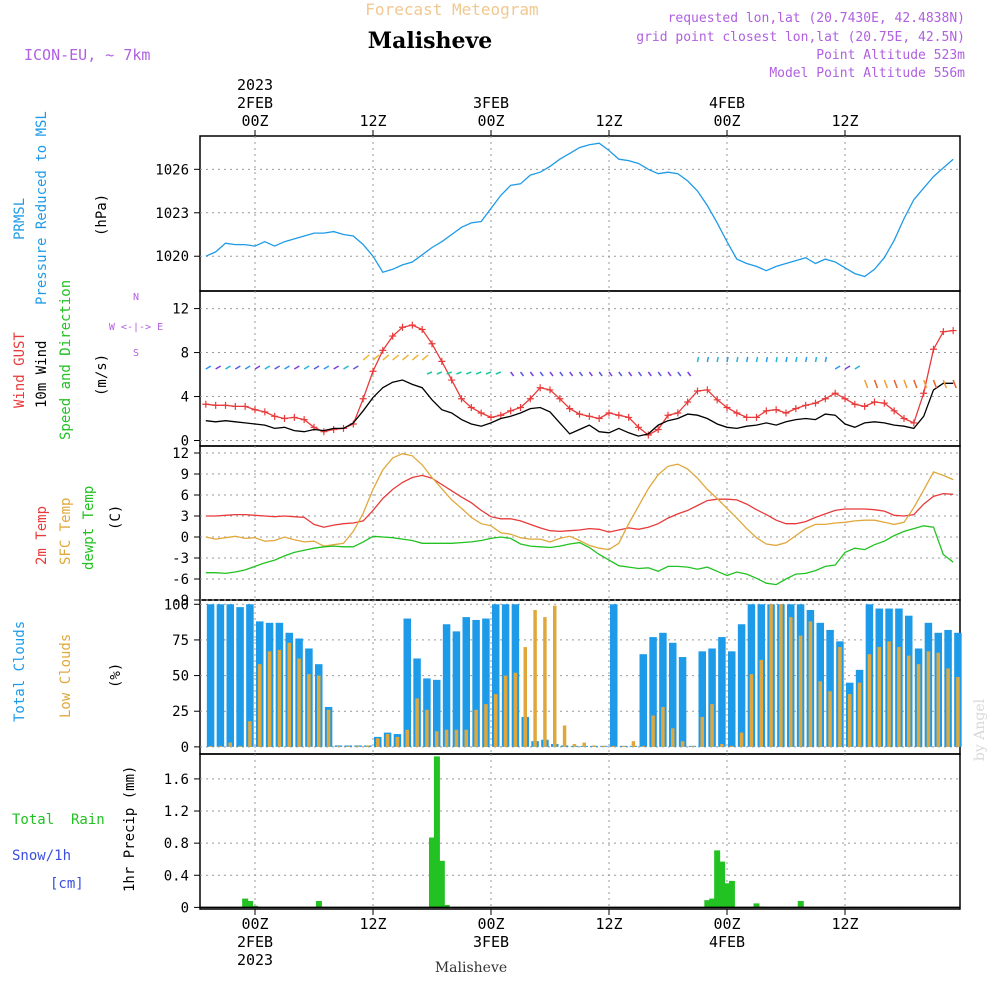 This screenshot has height=1004, width=1000. What do you see at coordinates (176, 812) in the screenshot?
I see `y-tick-label: 1.2` at bounding box center [176, 812].